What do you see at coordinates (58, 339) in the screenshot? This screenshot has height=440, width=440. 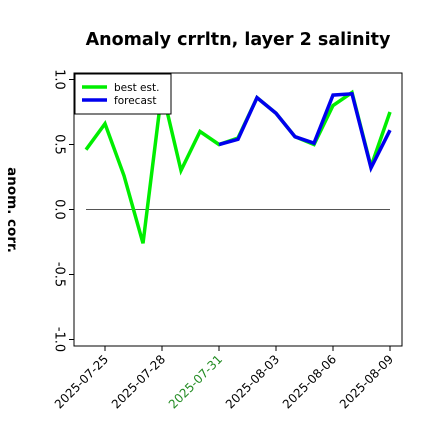 I see `y-tick-label: -1.0` at bounding box center [58, 339].